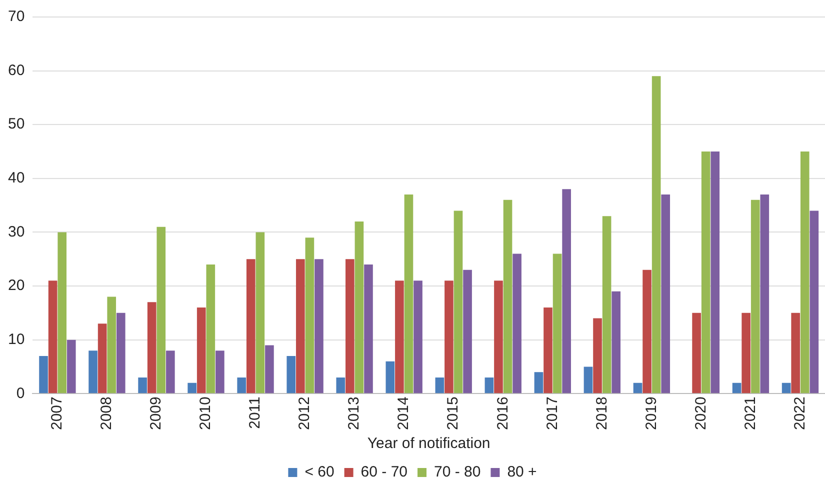 The width and height of the screenshot is (825, 490). Describe the element at coordinates (57, 413) in the screenshot. I see `x-tick-label: 2007` at that location.